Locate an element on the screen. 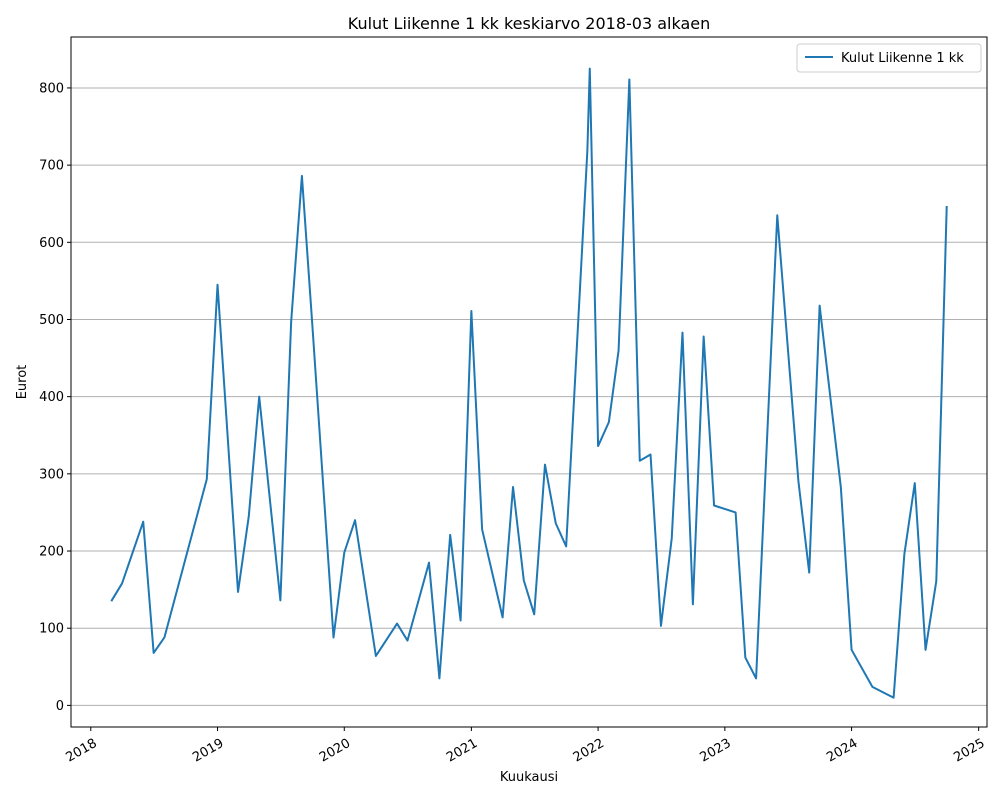 The width and height of the screenshot is (1000, 800). y-tick-label-600: 600 is located at coordinates (51, 243).